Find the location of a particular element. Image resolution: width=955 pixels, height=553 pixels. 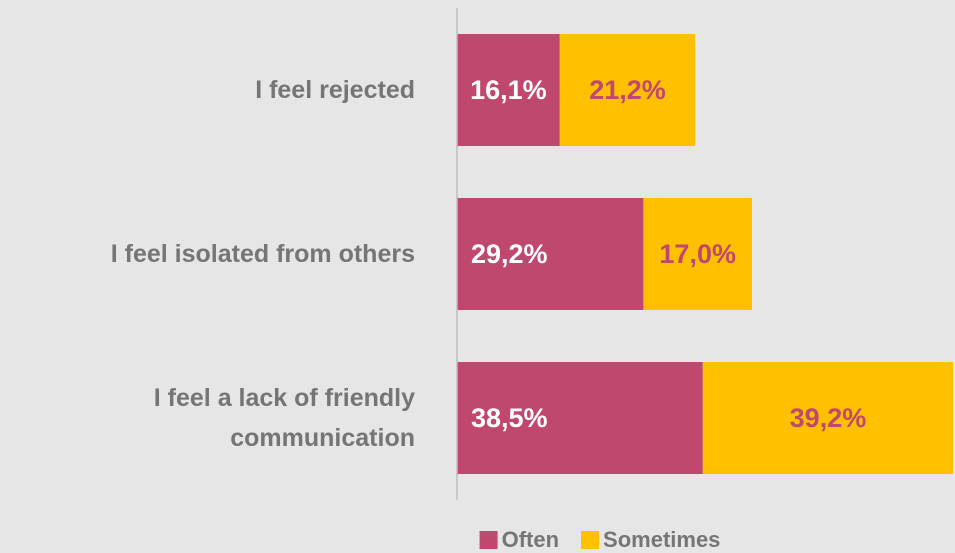

data-label: 38,5% is located at coordinates (509, 418).